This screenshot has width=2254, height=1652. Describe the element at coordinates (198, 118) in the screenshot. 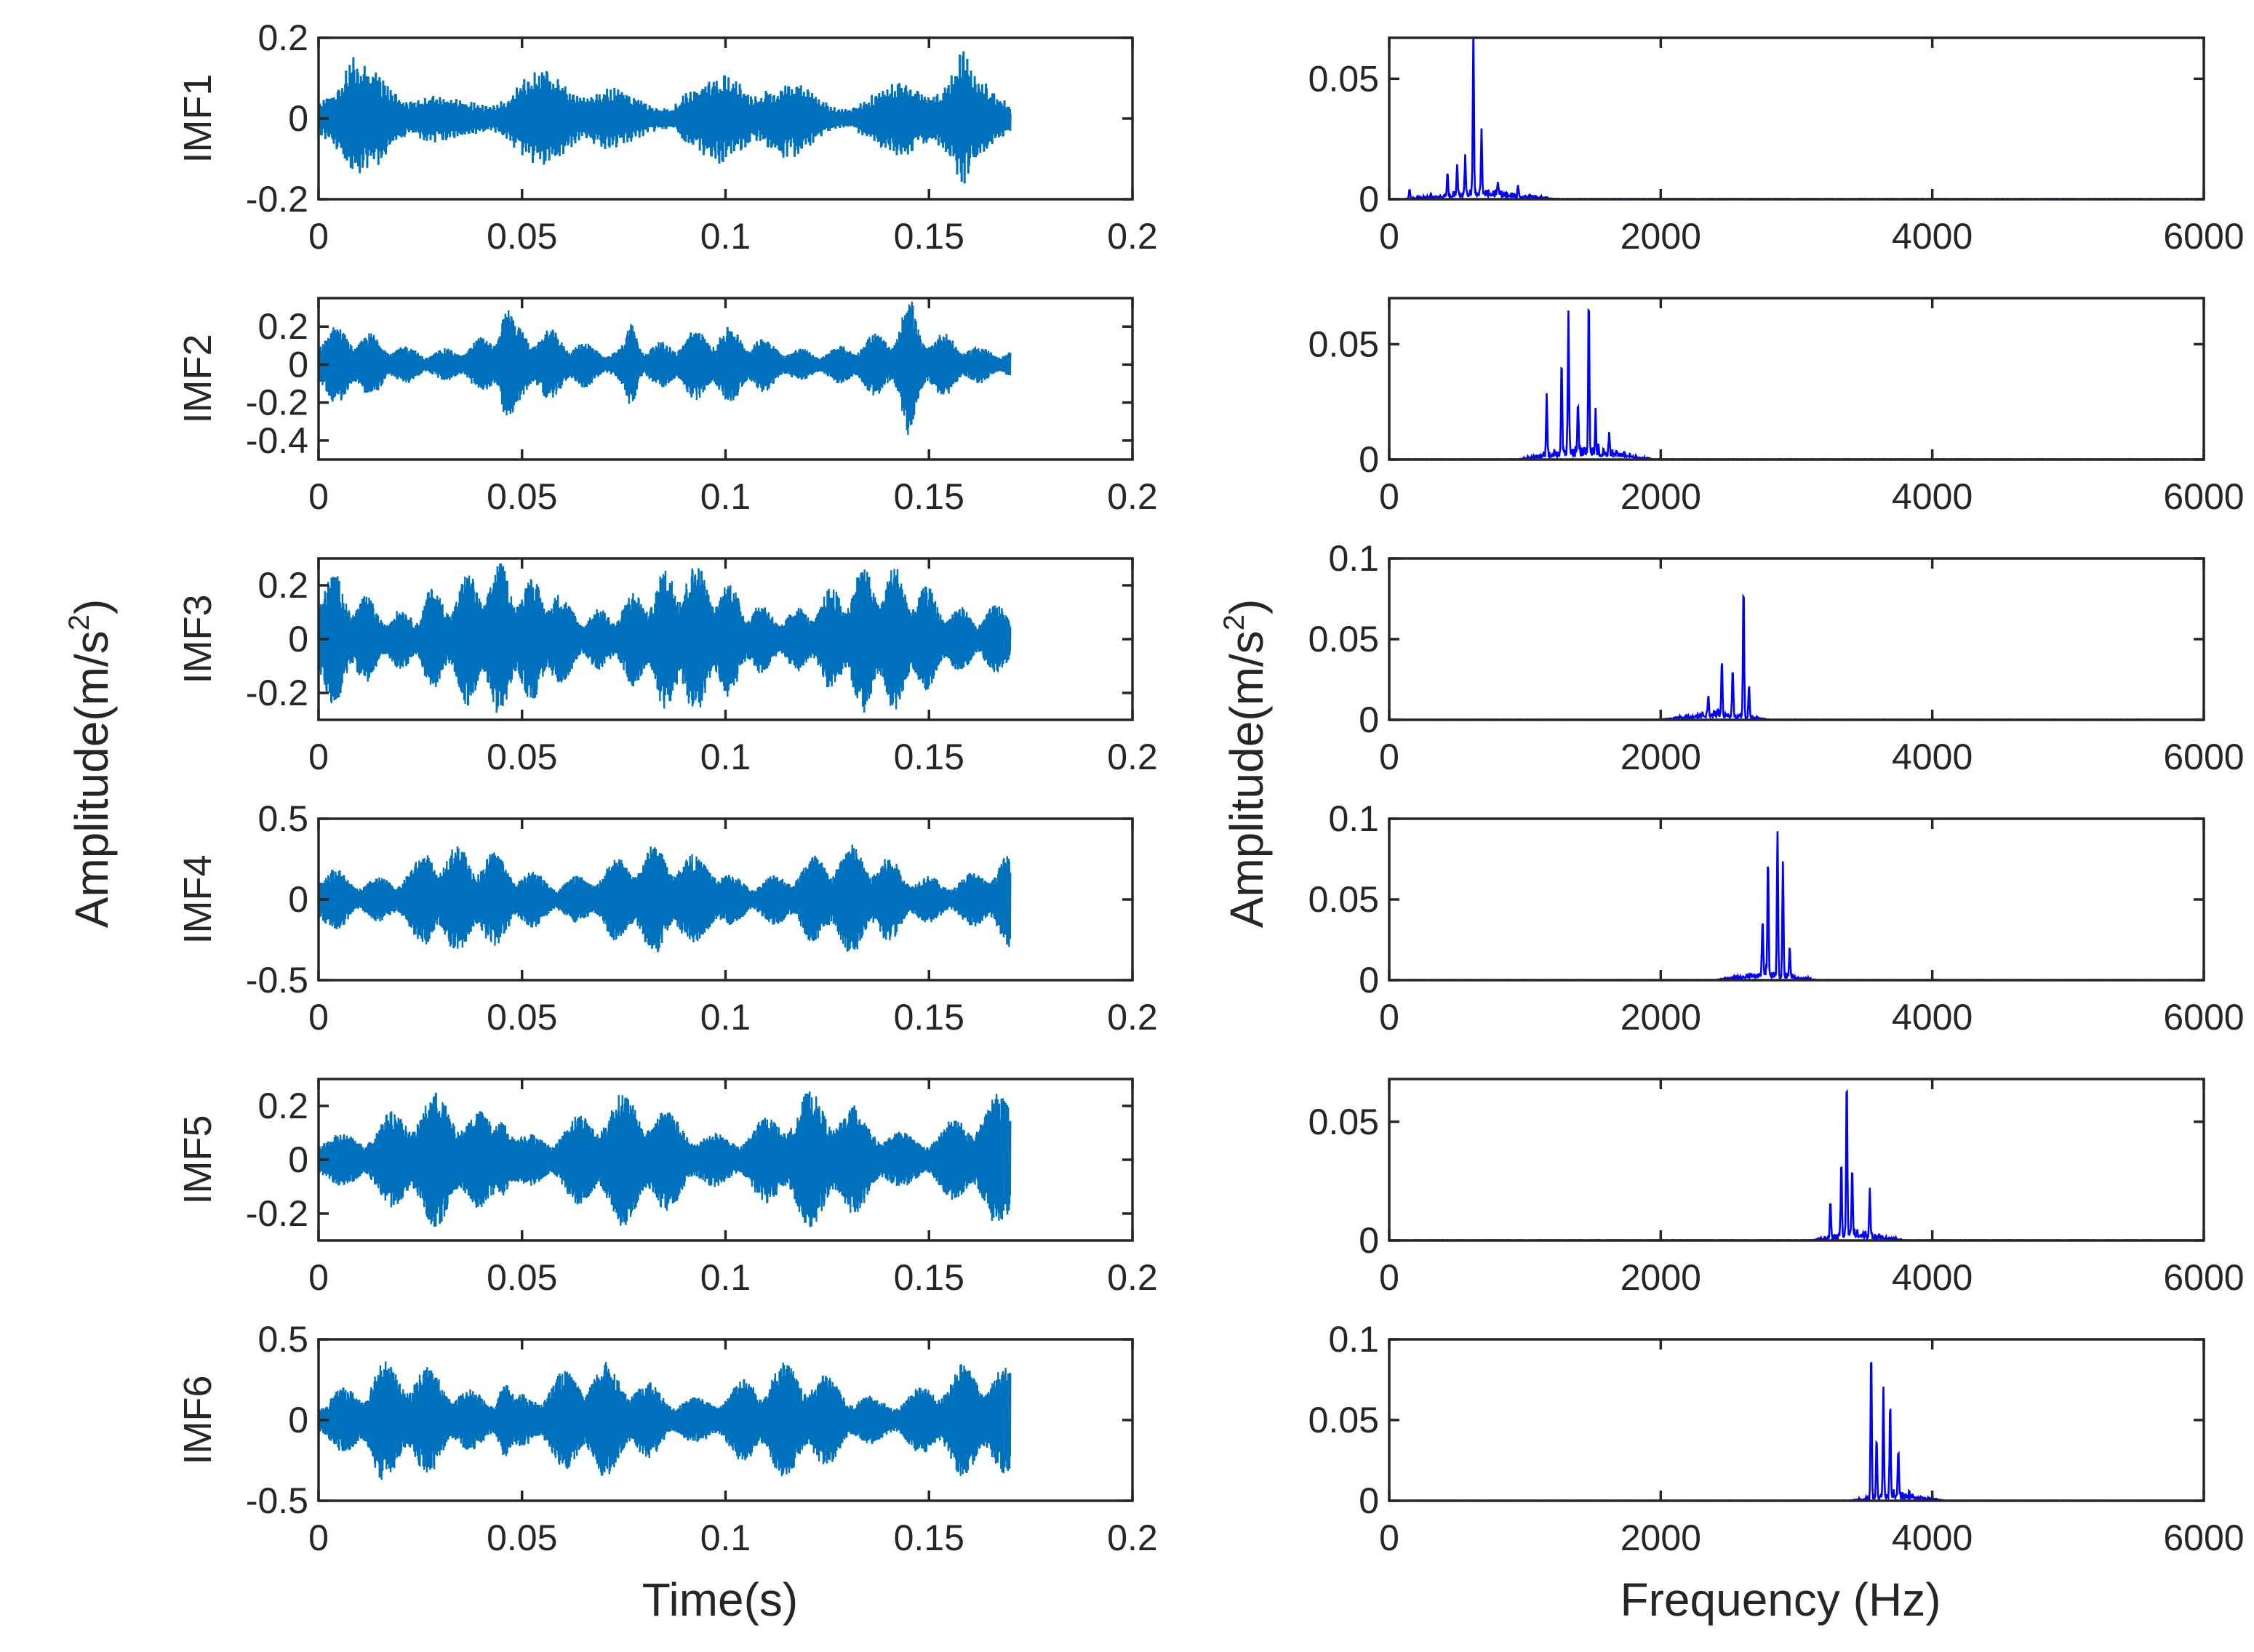

I see `panel-ylabel: IMF1` at that location.